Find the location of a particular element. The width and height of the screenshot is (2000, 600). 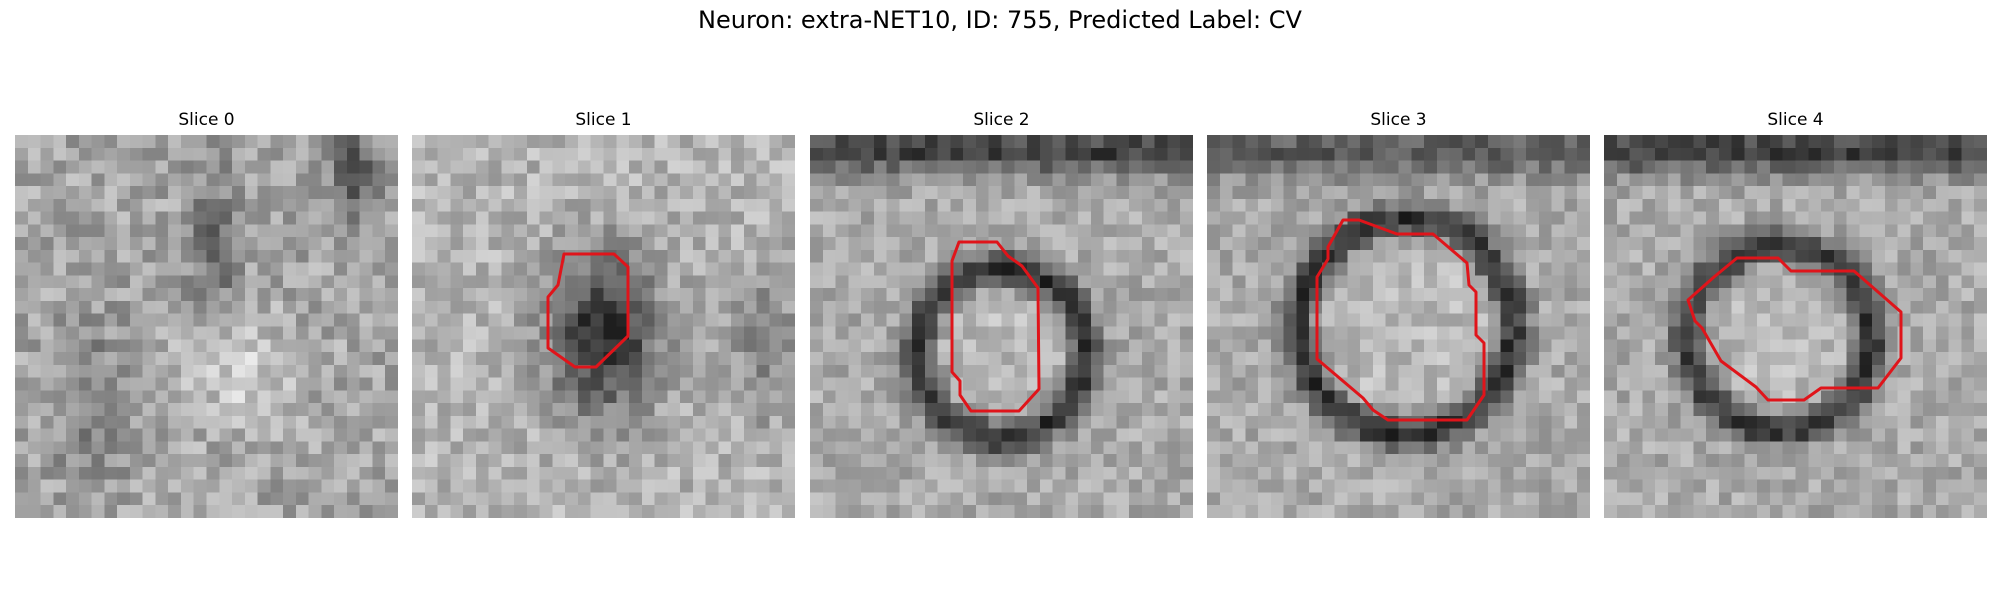

panel-slice-1: Slice 1 is located at coordinates (603, 313).